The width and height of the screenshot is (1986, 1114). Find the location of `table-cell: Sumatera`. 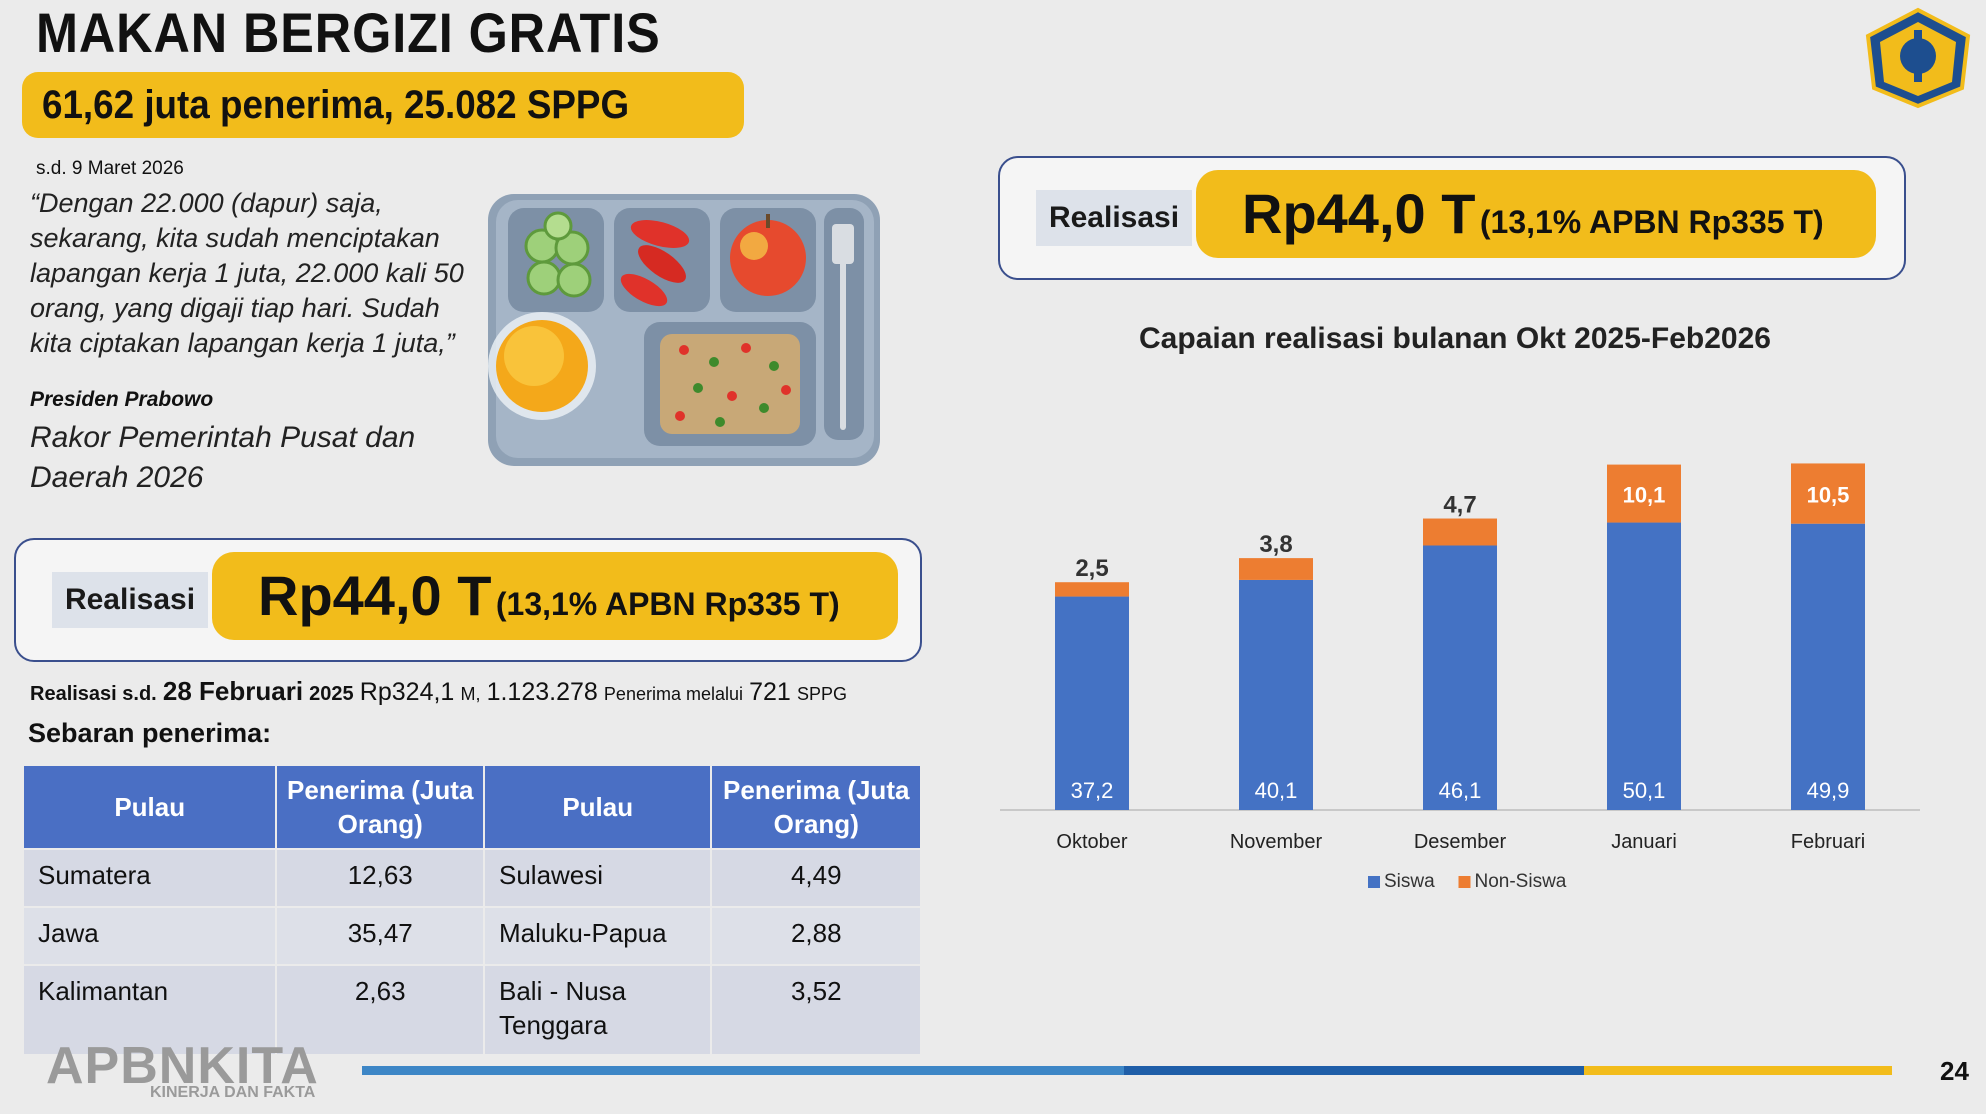

table-cell: Sumatera is located at coordinates (149, 878).